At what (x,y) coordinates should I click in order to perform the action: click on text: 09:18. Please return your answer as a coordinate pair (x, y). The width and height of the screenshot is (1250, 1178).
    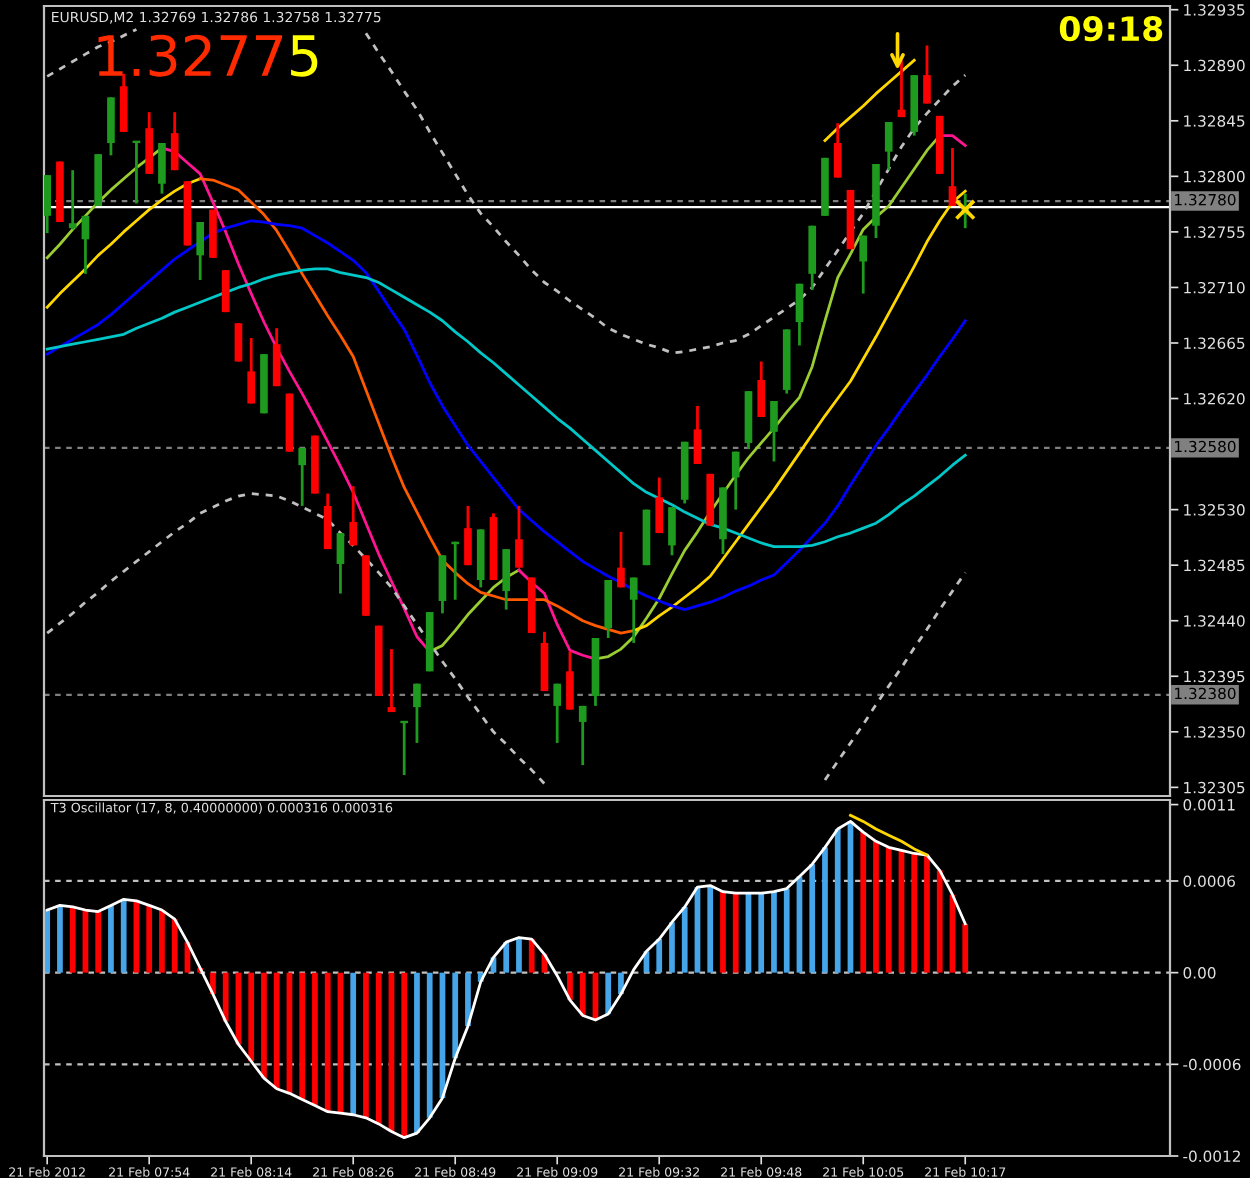
    Looking at the image, I should click on (1111, 29).